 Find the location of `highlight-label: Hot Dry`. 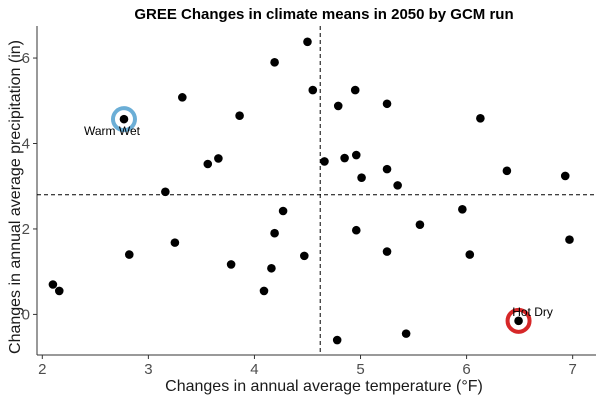

highlight-label: Hot Dry is located at coordinates (532, 312).